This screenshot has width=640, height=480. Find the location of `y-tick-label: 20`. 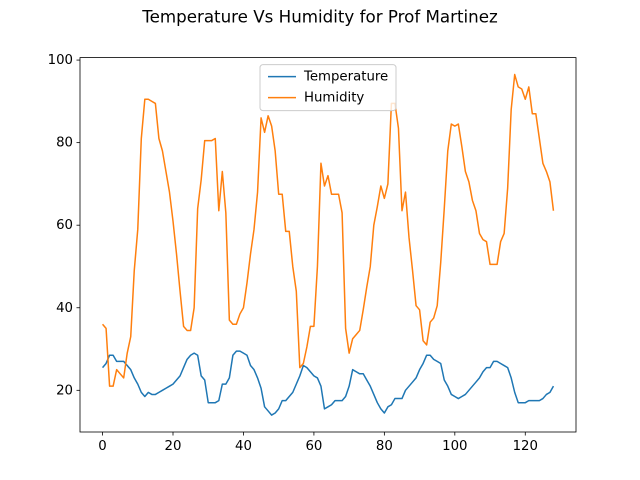

y-tick-label: 20 is located at coordinates (64, 390).